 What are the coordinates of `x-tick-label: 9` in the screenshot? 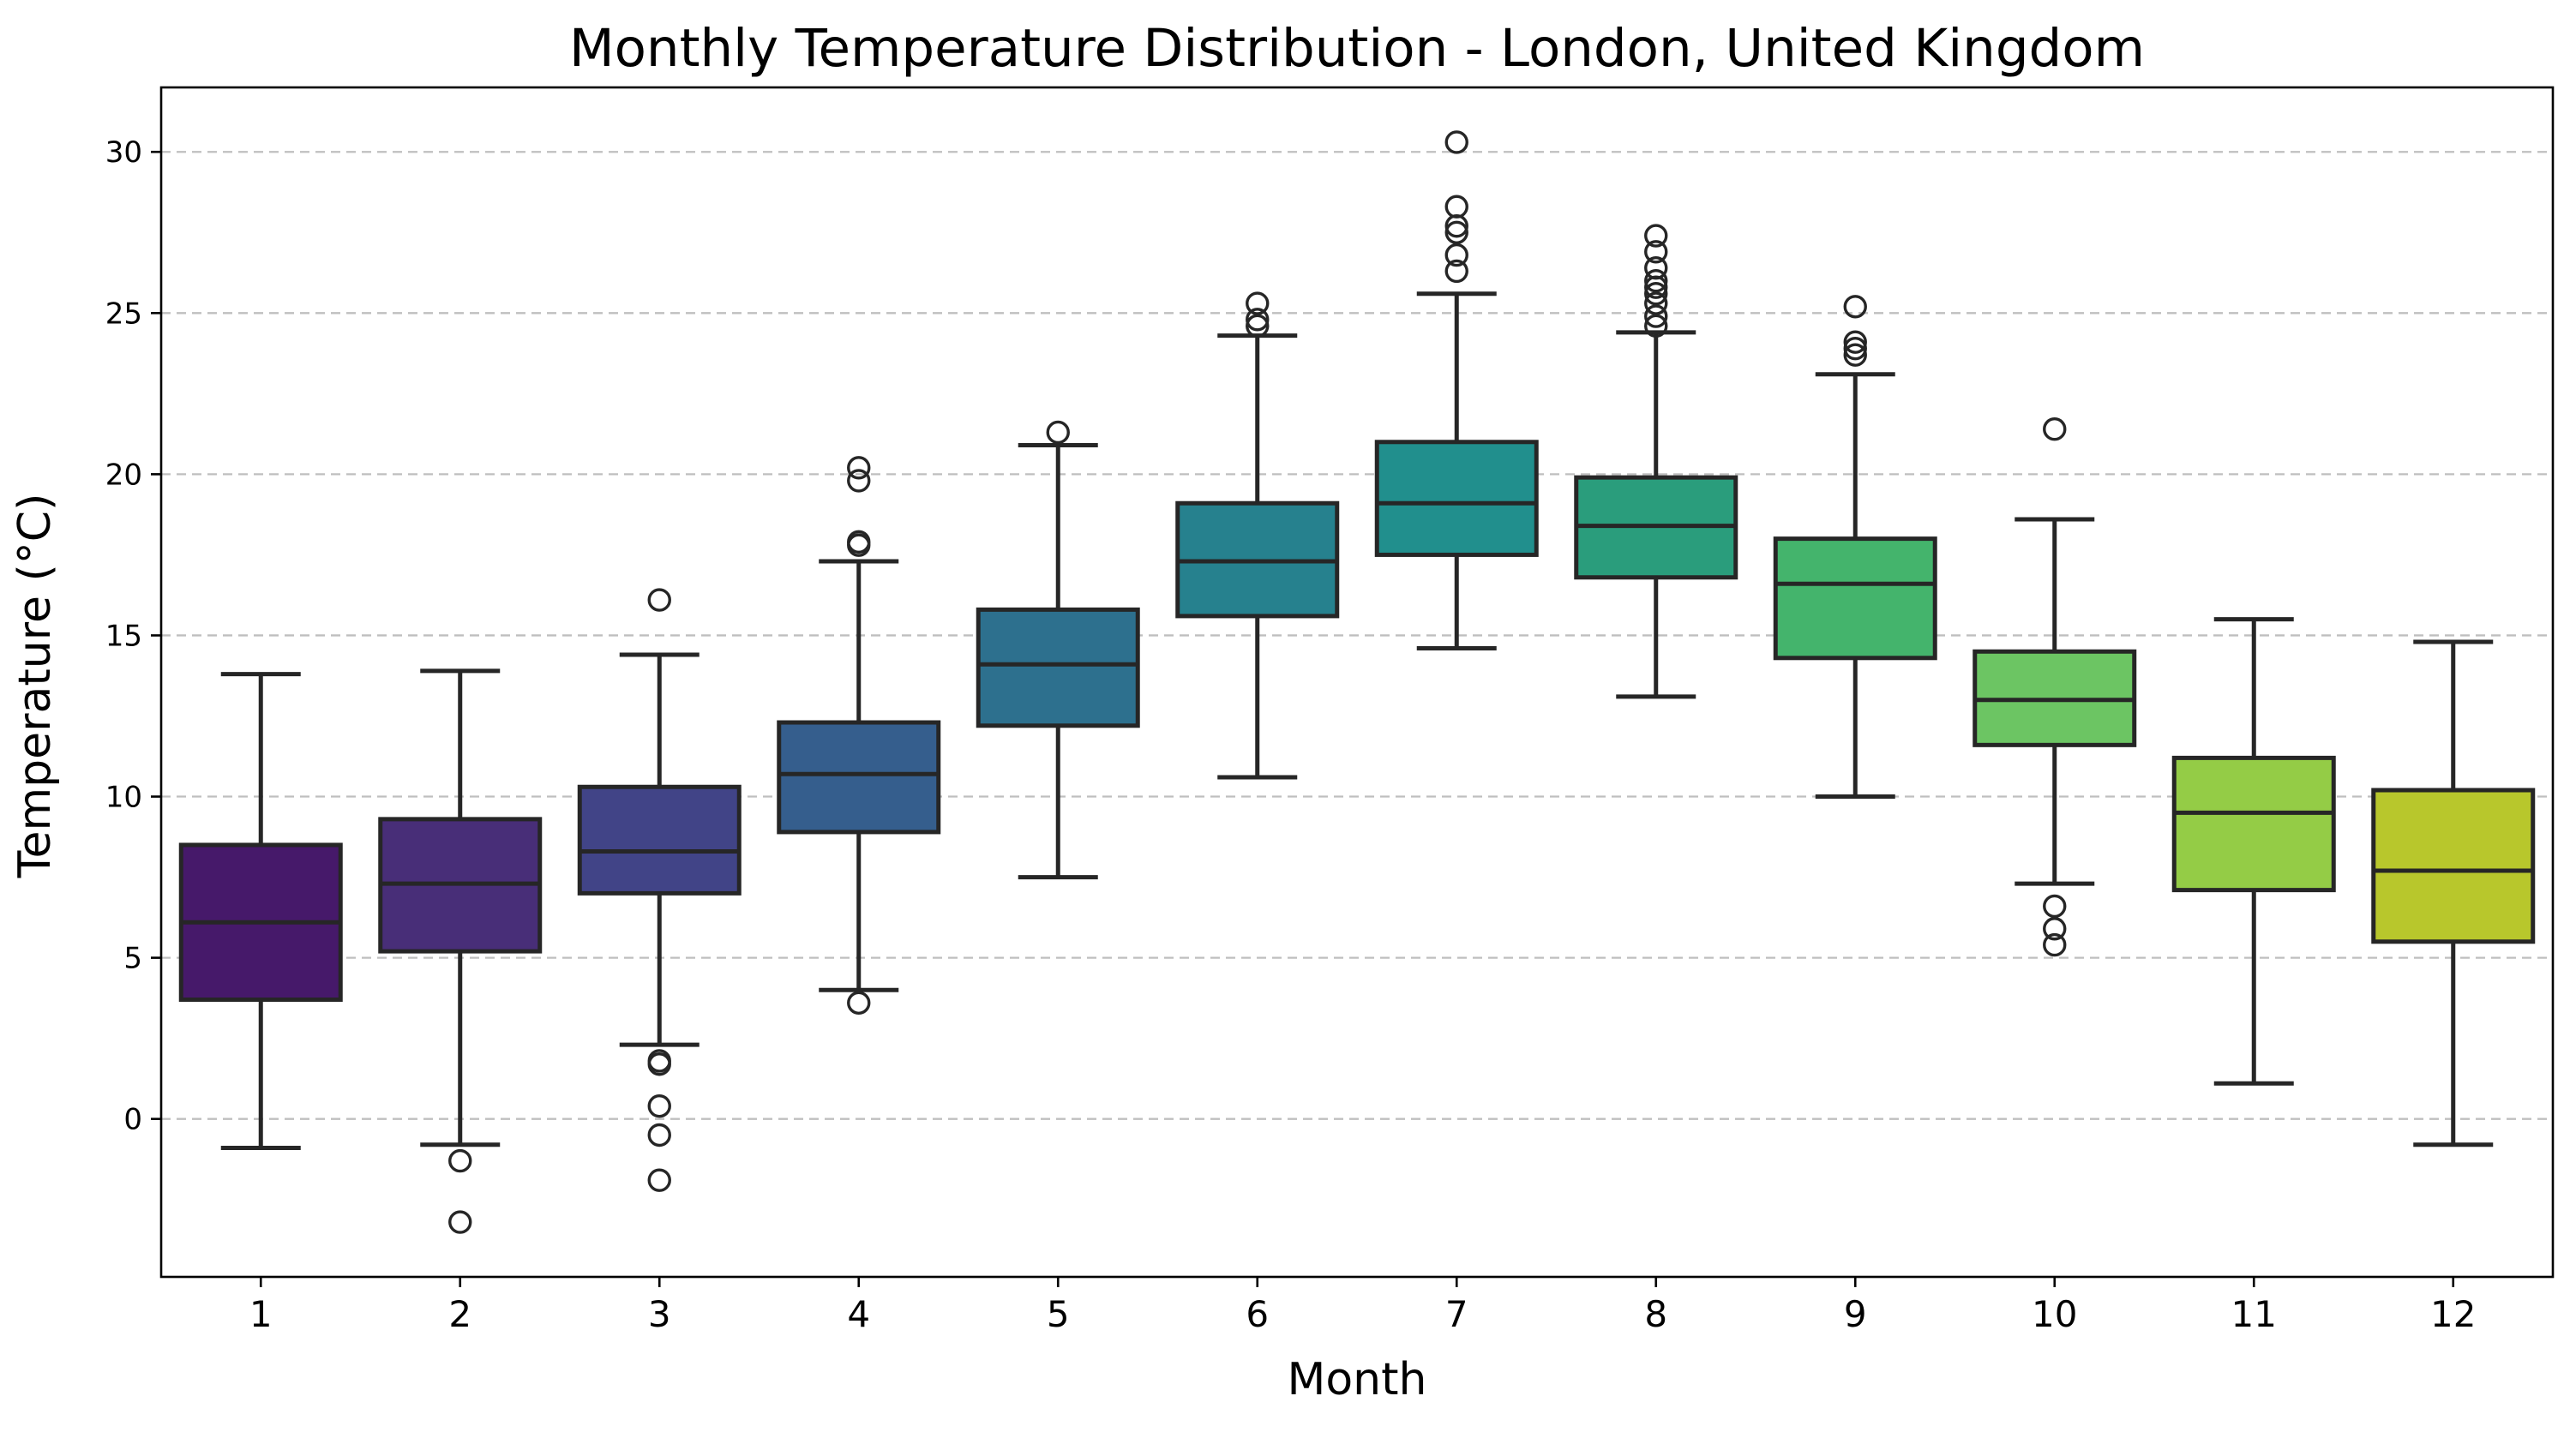 It's located at (1855, 1314).